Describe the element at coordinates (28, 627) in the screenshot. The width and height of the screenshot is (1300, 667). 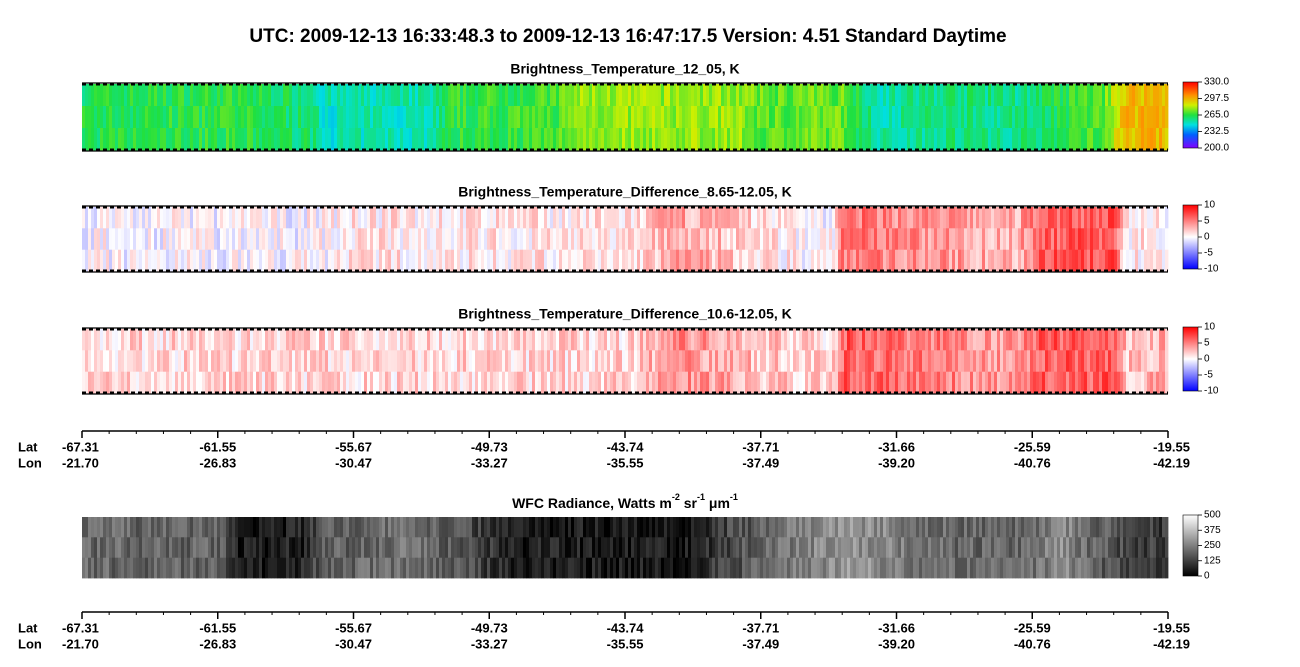
I see `lat-label: Lat` at that location.